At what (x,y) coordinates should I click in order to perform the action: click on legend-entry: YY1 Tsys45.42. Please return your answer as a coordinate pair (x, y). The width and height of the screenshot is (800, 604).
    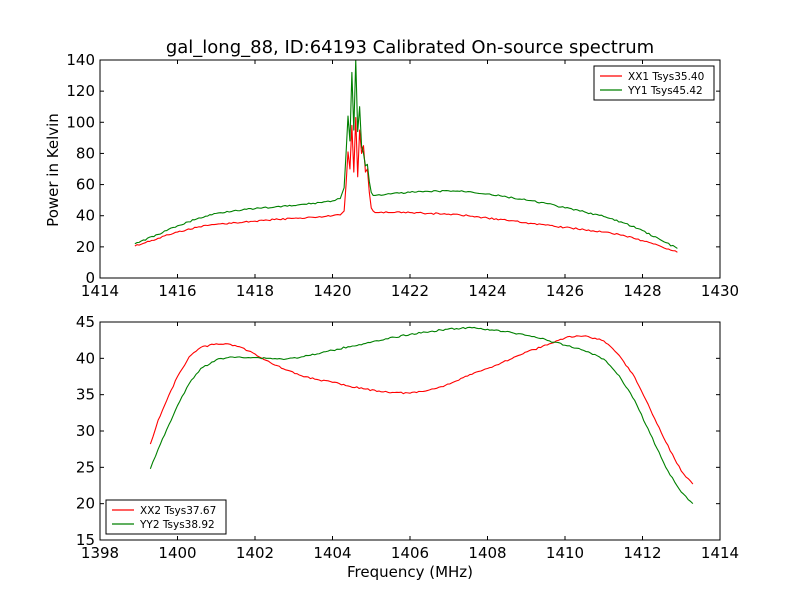
    Looking at the image, I should click on (665, 91).